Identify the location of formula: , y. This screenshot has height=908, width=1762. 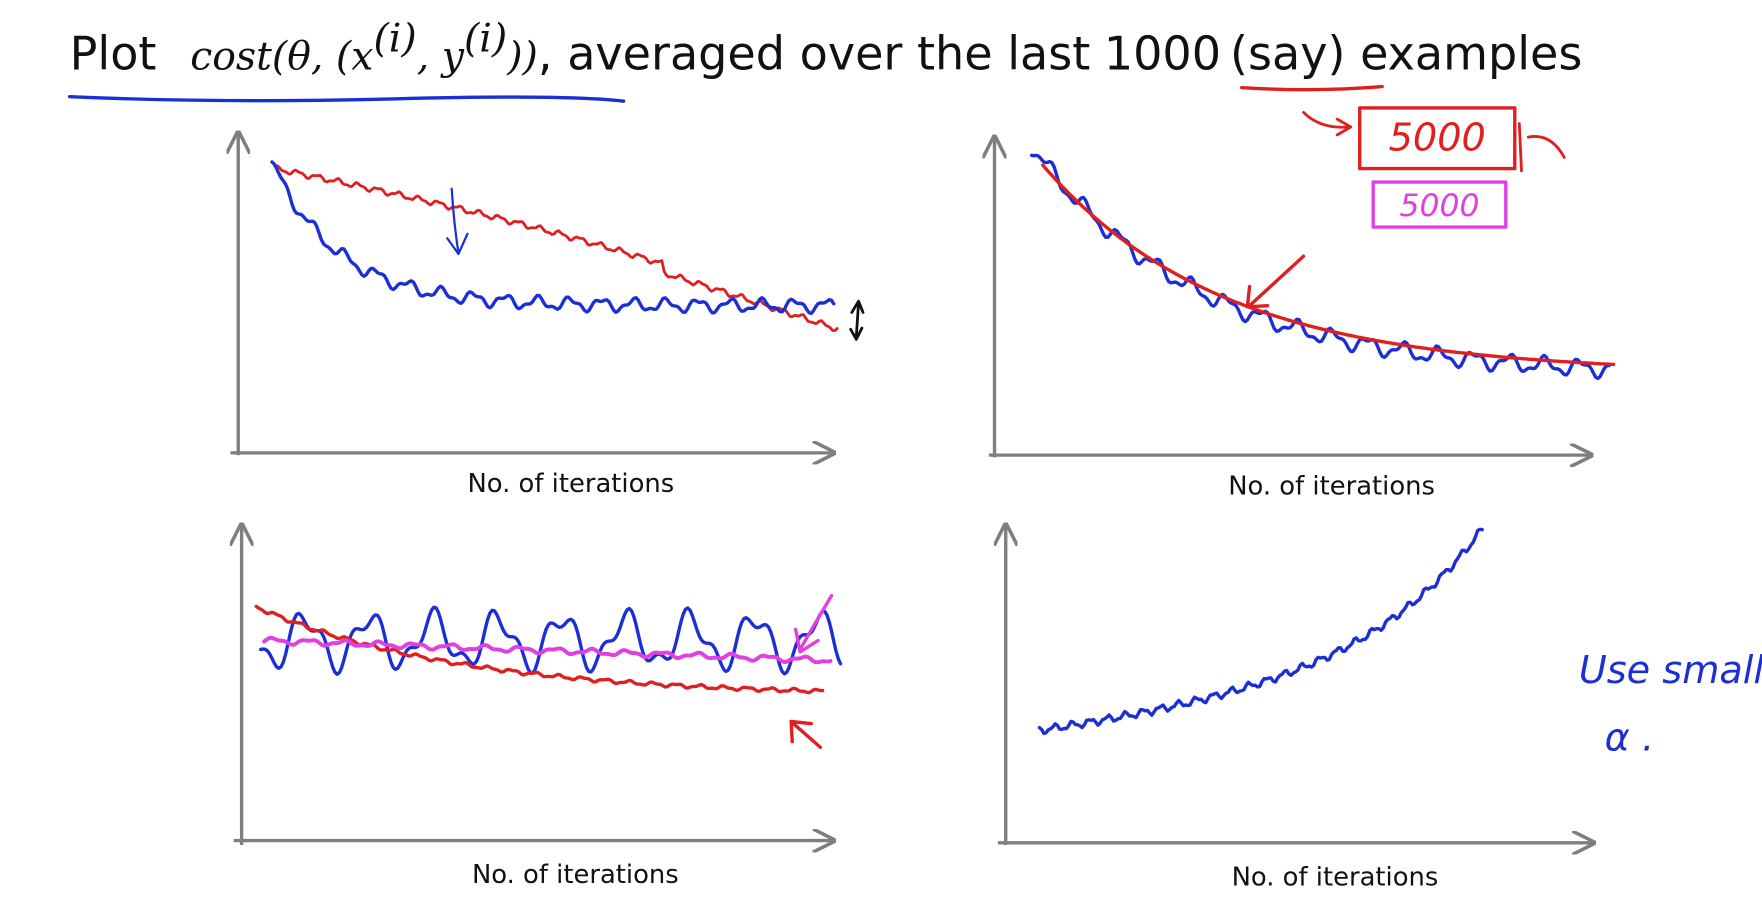
(441, 57).